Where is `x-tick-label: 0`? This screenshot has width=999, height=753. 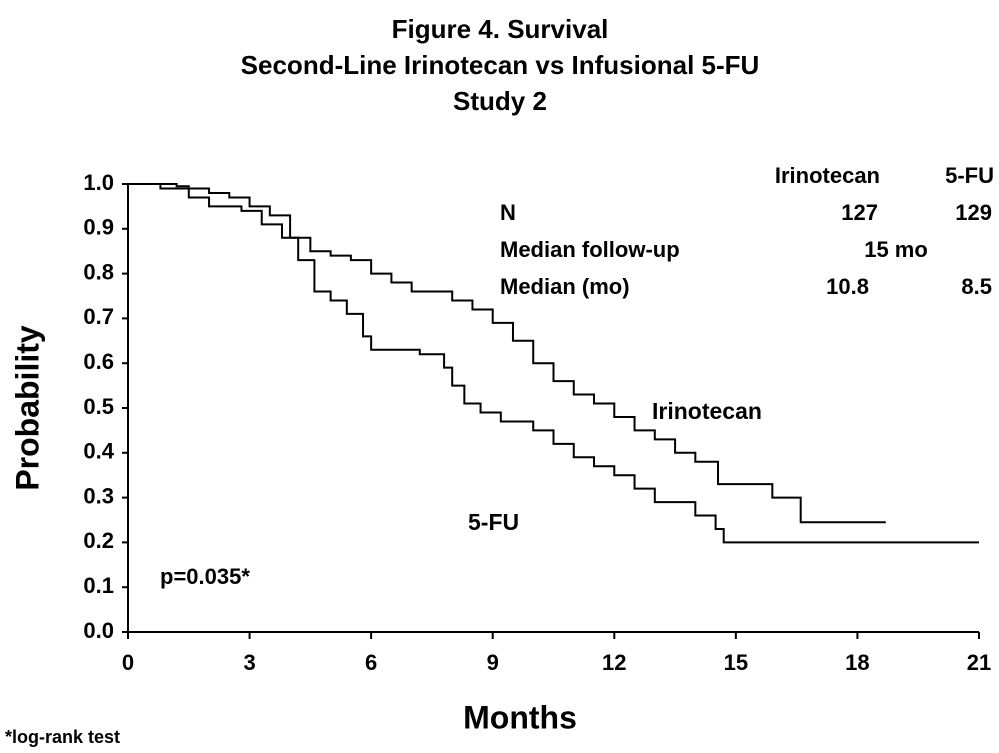 x-tick-label: 0 is located at coordinates (128, 662).